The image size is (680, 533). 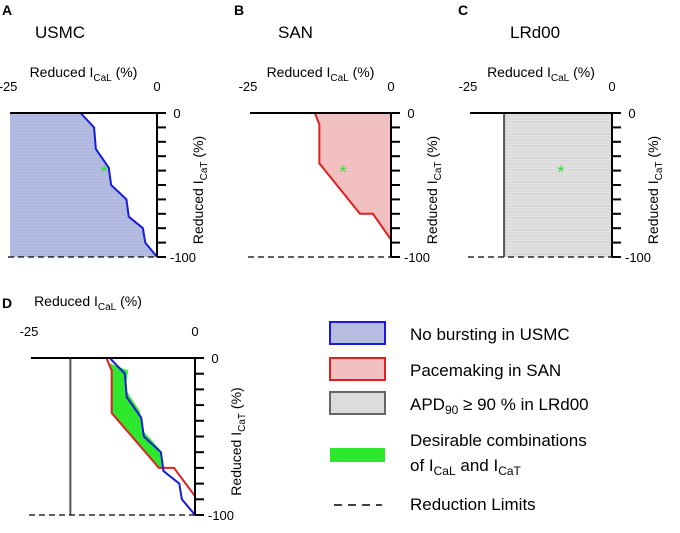 What do you see at coordinates (466, 467) in the screenshot?
I see `legend-desirable-label-2: of ICaL and ICaT` at bounding box center [466, 467].